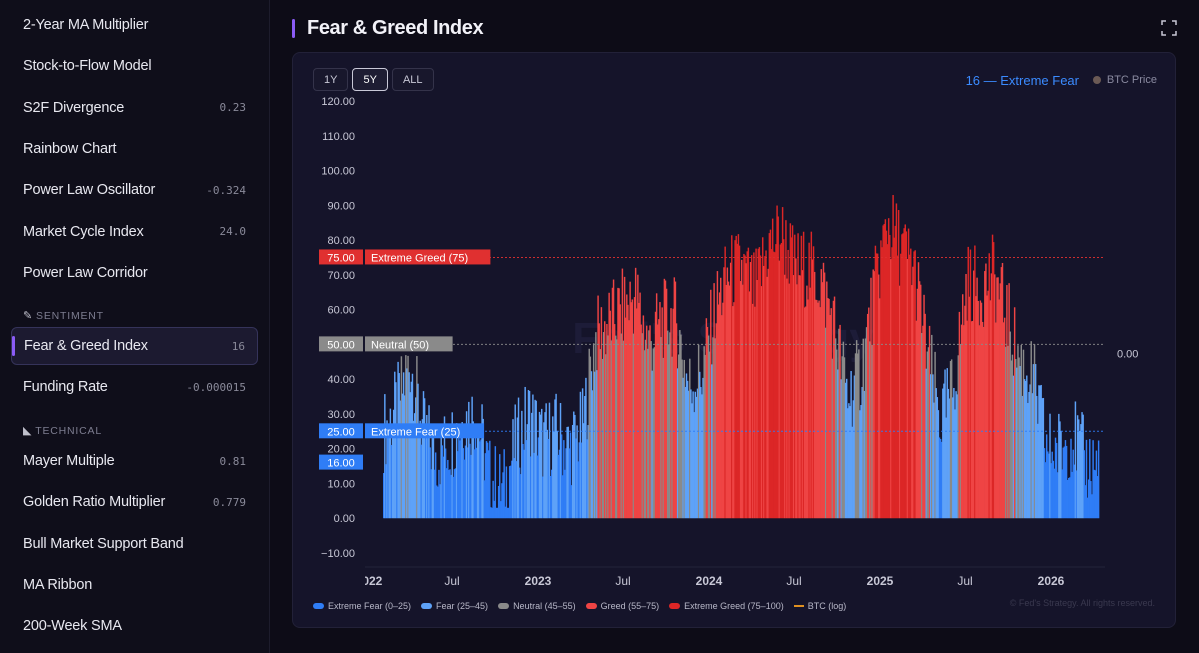 This screenshot has width=1199, height=653. I want to click on reference-label-box, so click(428, 257).